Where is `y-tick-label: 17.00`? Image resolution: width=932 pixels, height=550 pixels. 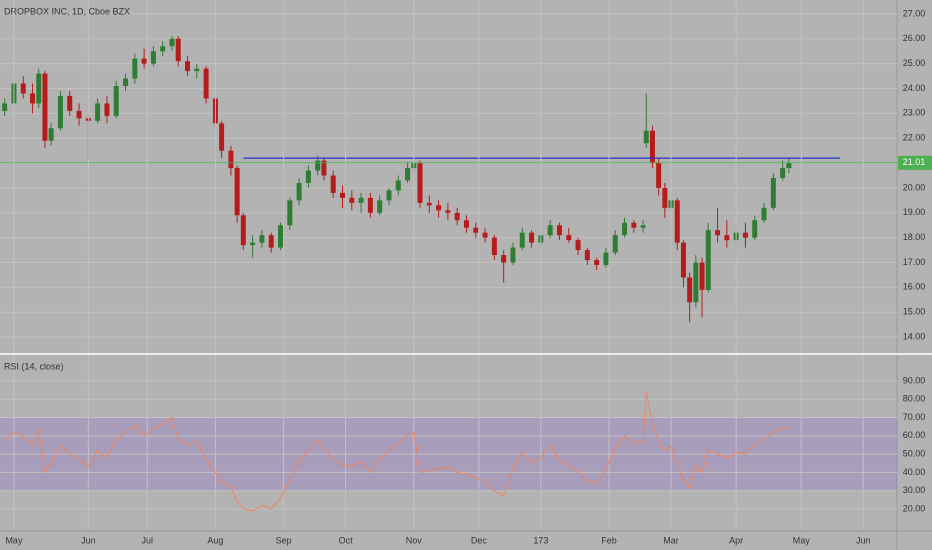 y-tick-label: 17.00 is located at coordinates (914, 262).